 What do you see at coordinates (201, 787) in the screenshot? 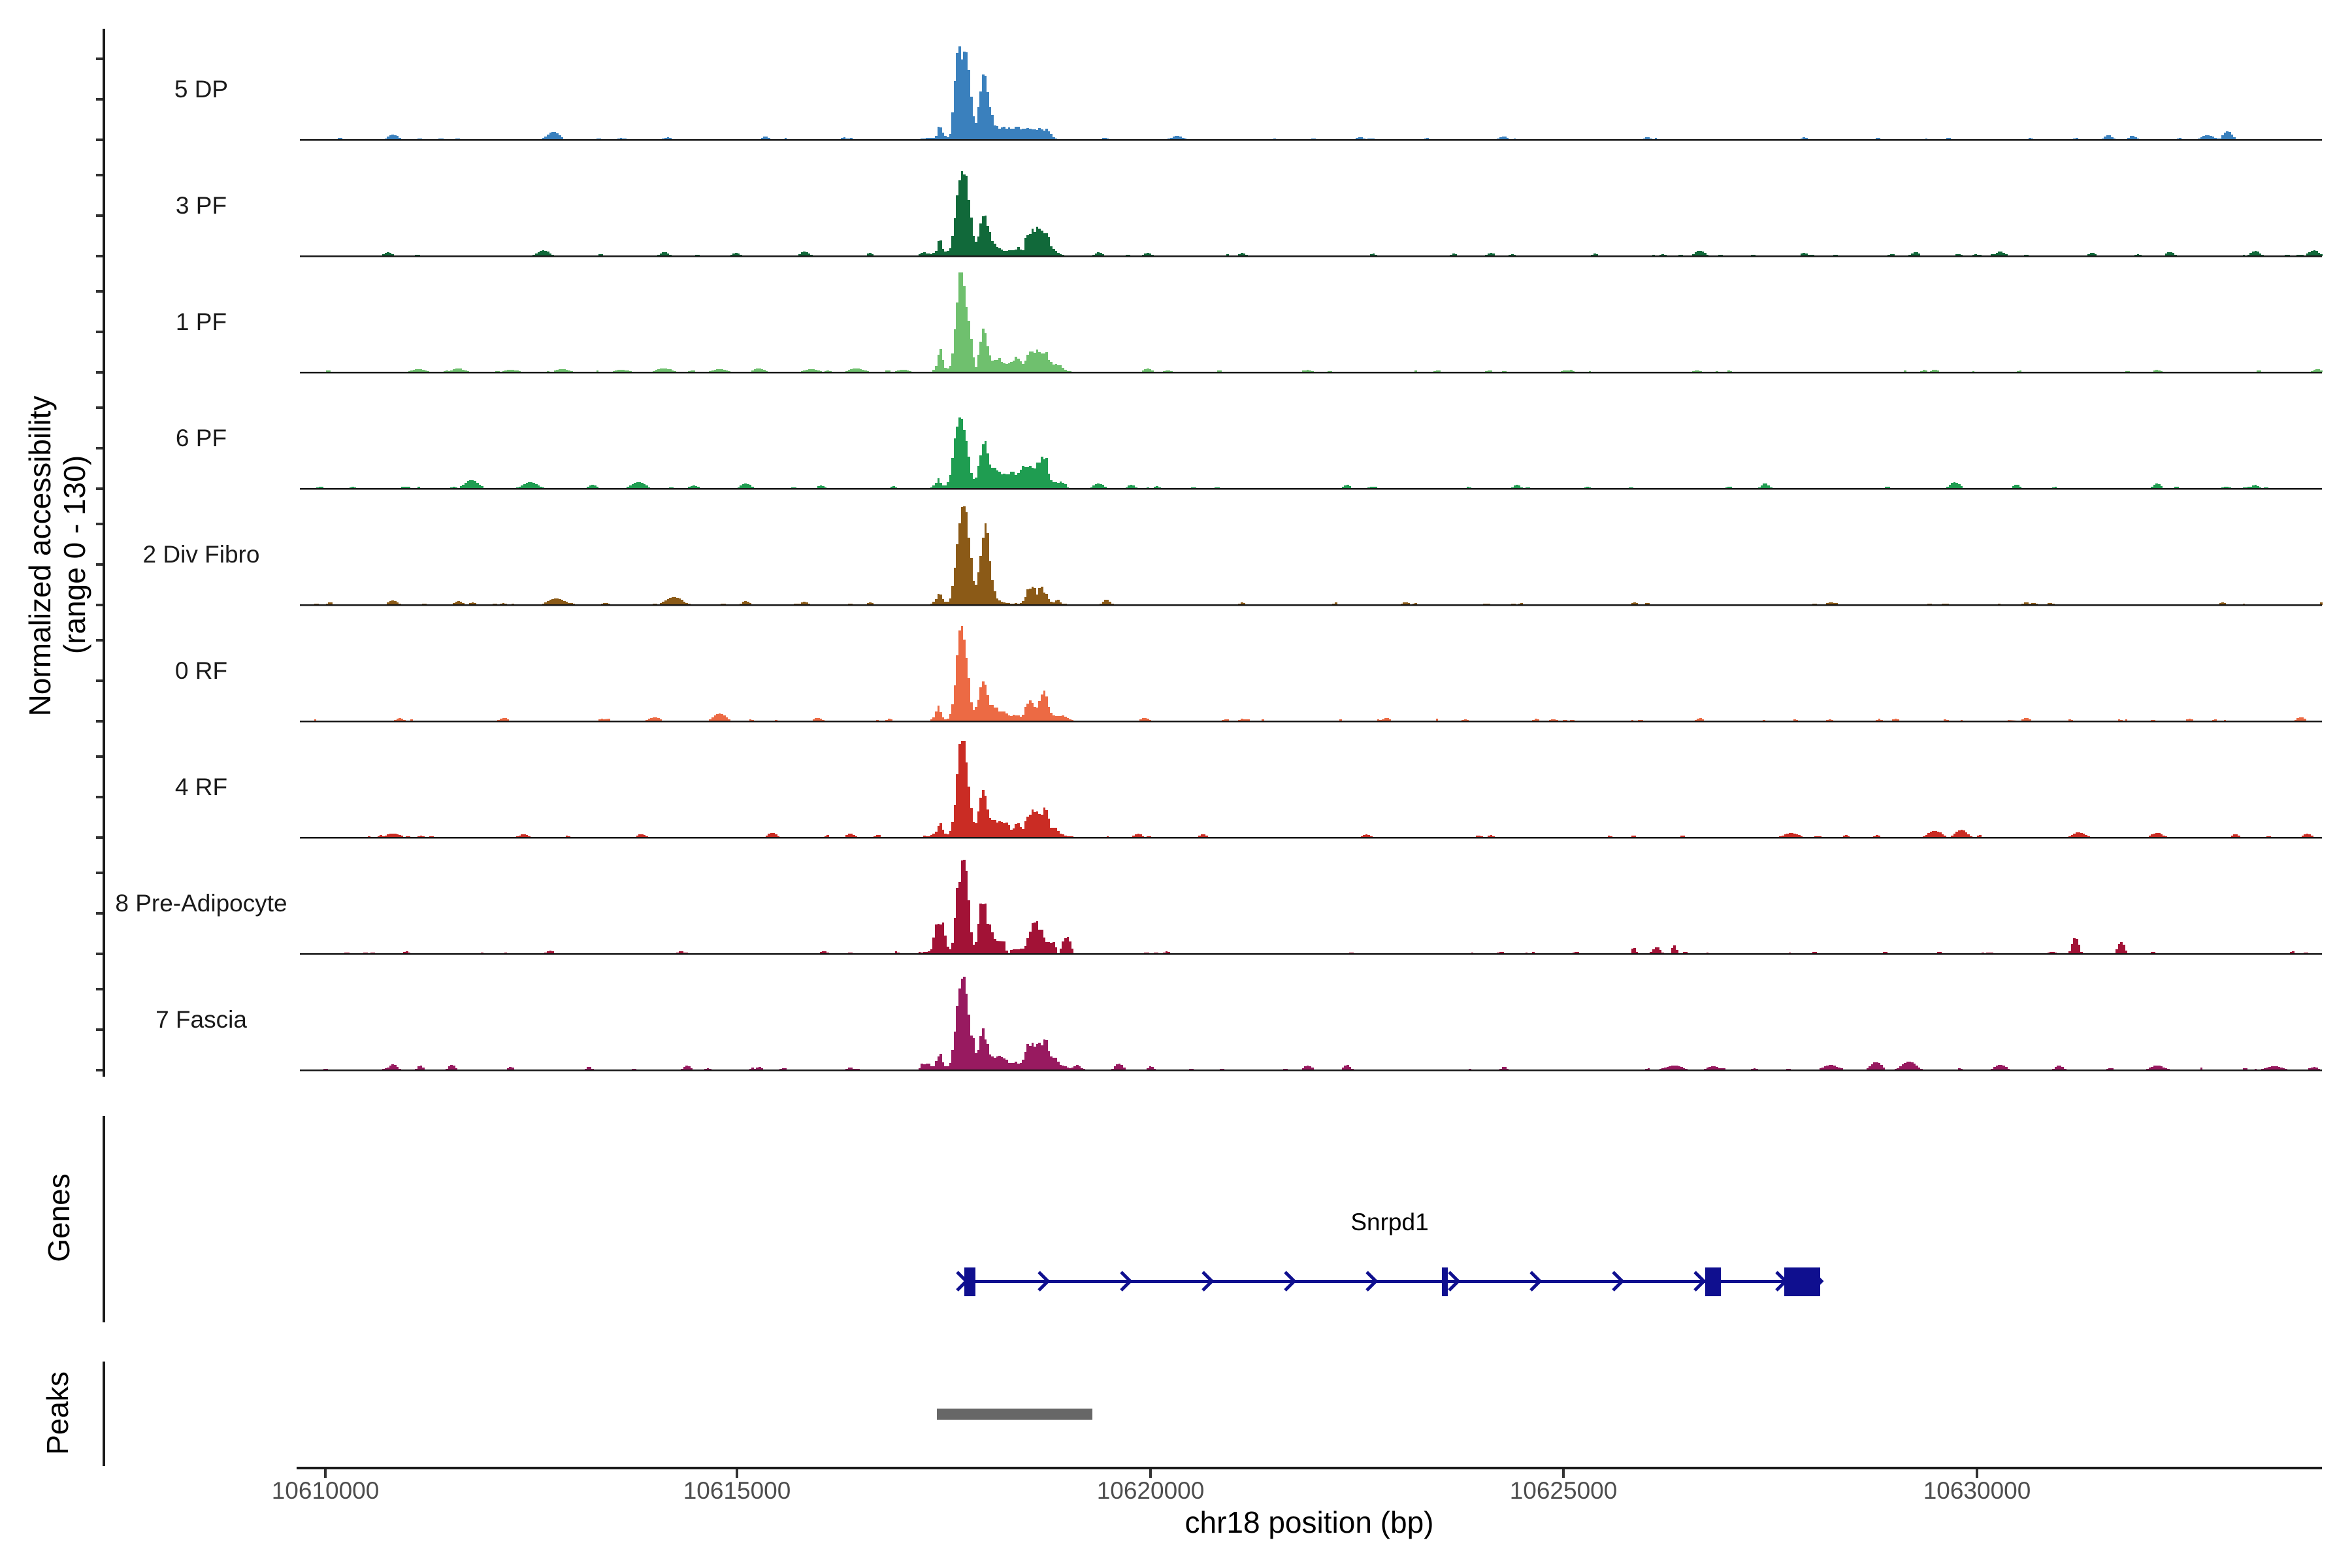
I see `svg-text: 4 RF` at bounding box center [201, 787].